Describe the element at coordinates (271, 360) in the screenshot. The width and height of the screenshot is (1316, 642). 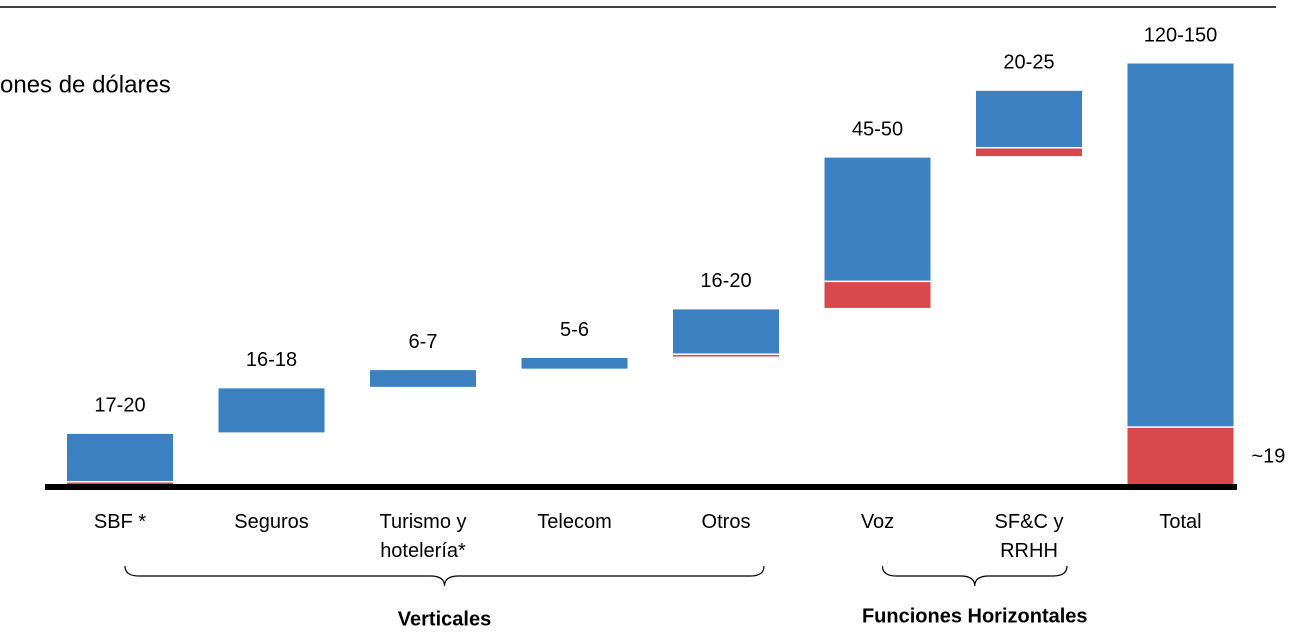
I see `range-label: 16-18` at that location.